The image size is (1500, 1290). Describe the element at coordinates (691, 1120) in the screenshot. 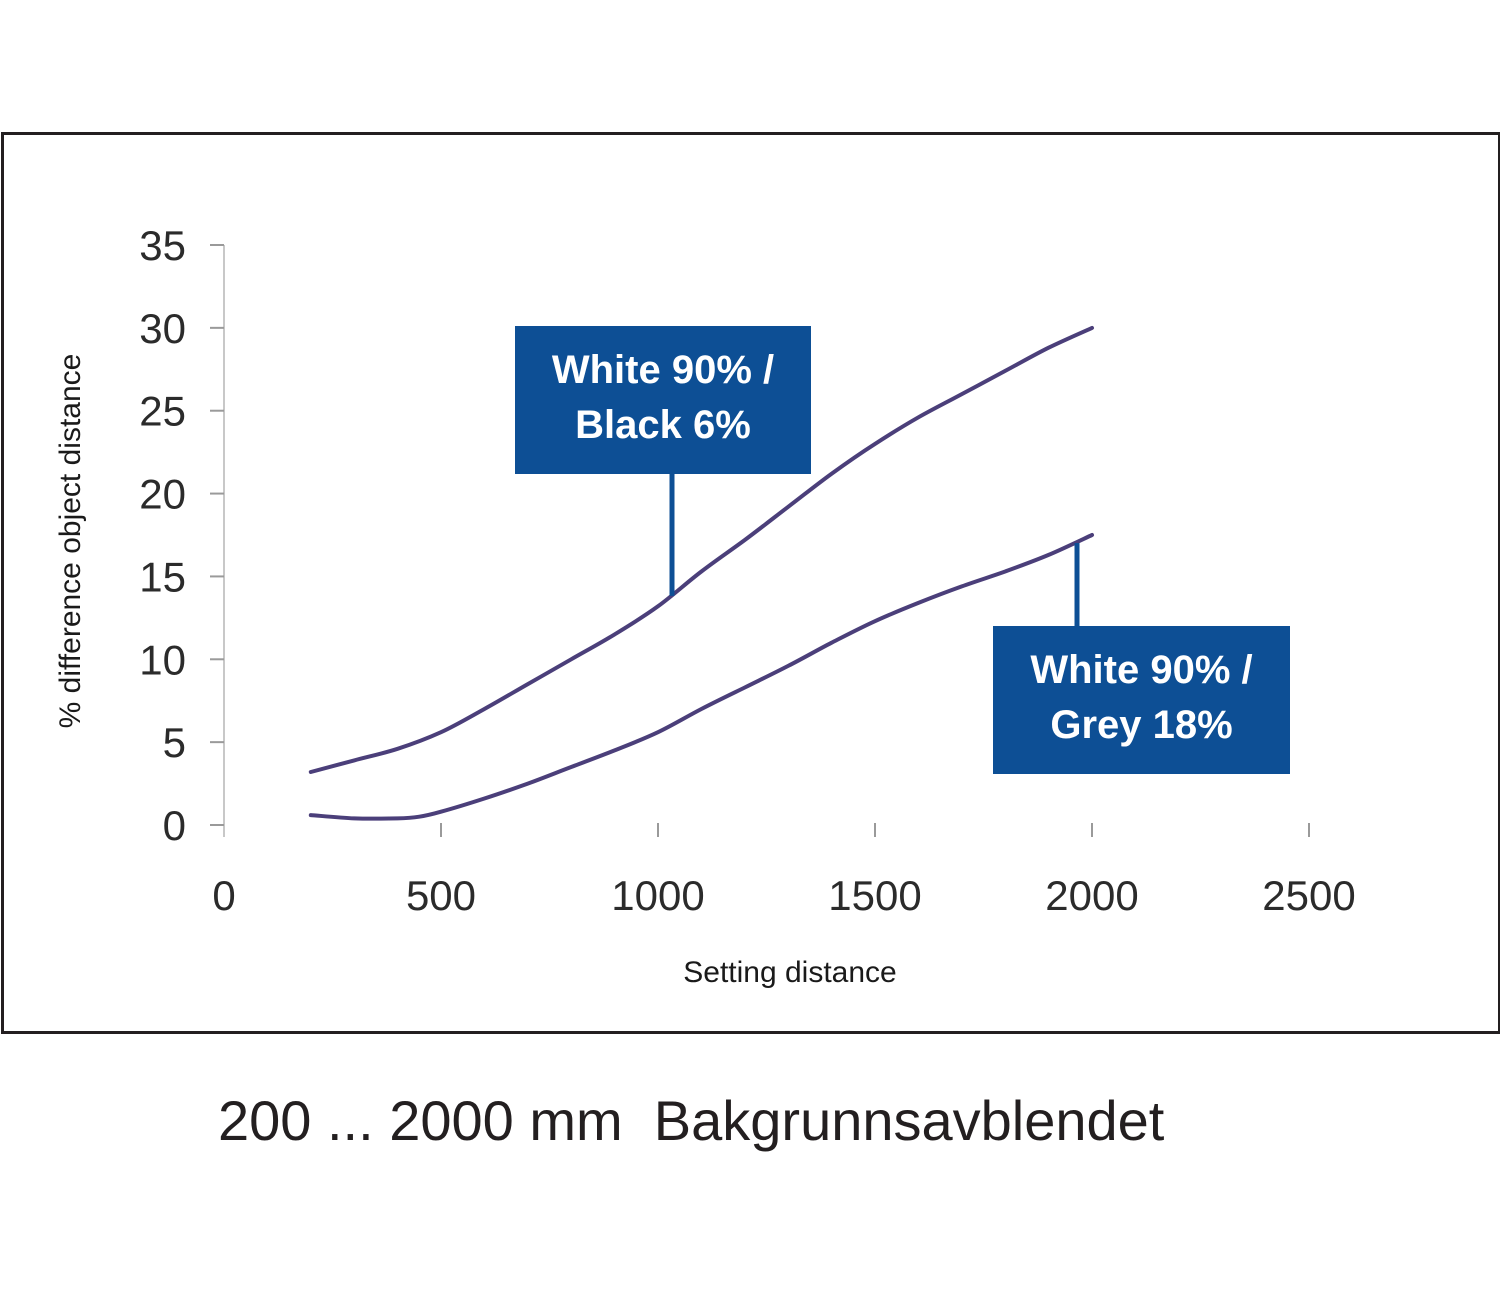

I see `caption: 200 ... 2000 mm Bakgrunnsavblendet` at that location.